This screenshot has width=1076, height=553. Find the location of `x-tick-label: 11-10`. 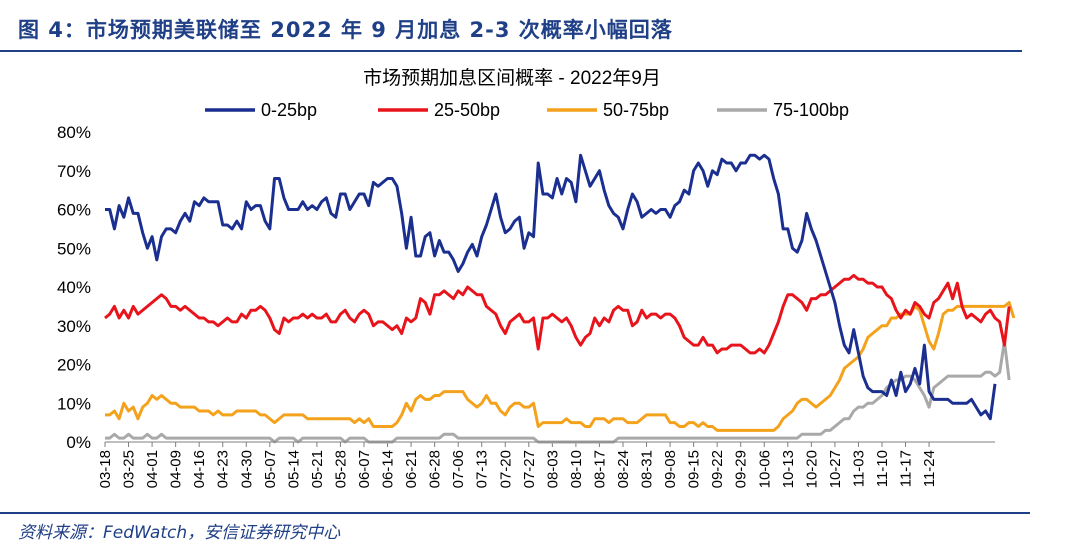

x-tick-label: 11-10 is located at coordinates (882, 468).